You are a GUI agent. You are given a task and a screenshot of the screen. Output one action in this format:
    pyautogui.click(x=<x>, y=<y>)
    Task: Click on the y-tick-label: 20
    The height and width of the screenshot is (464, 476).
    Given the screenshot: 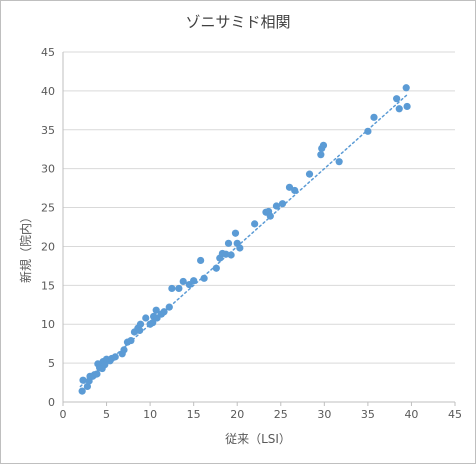 What is the action you would take?
    pyautogui.click(x=48, y=246)
    